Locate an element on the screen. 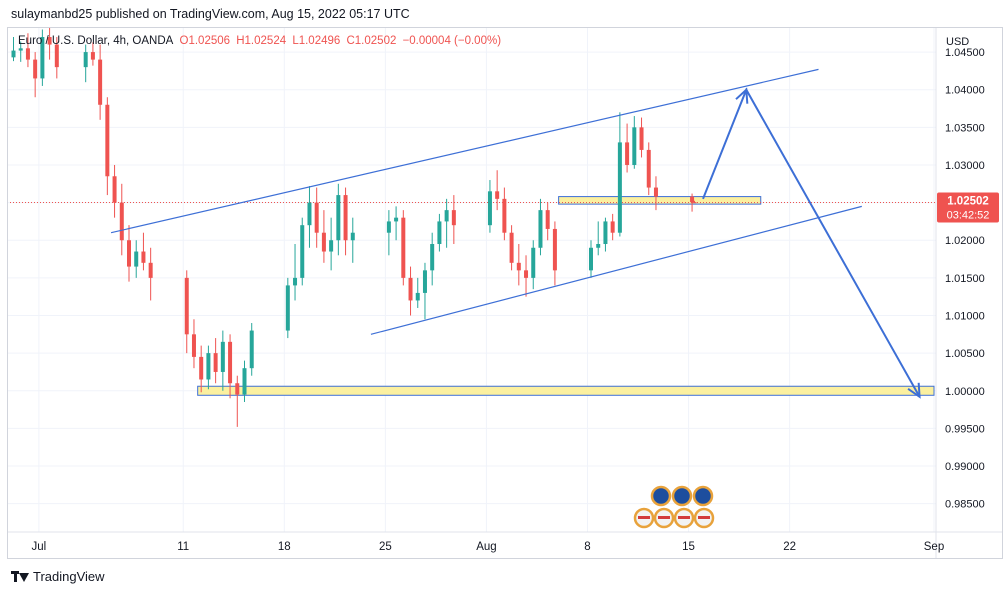  brand-label: TradingView is located at coordinates (69, 576).